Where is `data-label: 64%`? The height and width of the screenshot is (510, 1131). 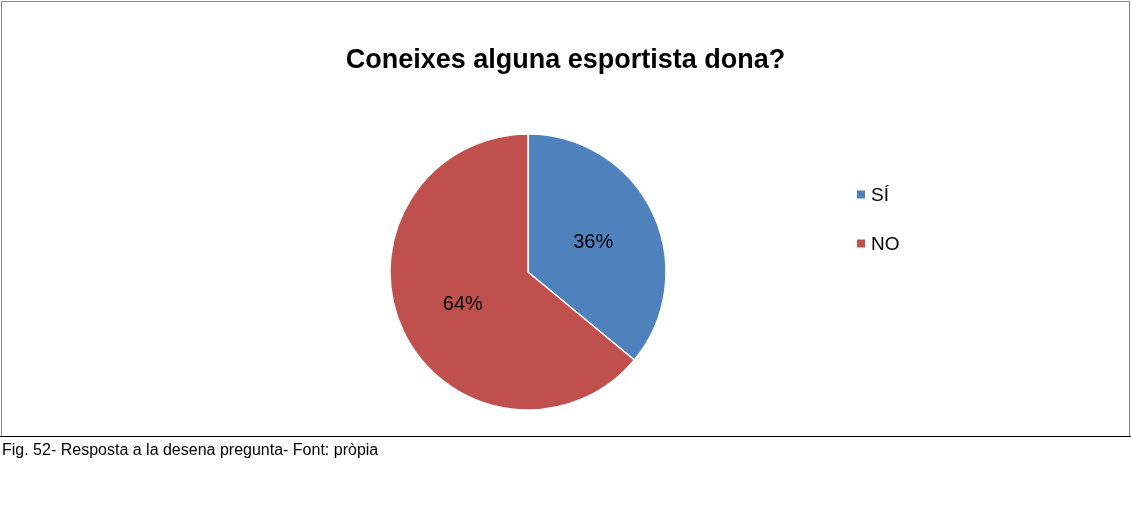
data-label: 64% is located at coordinates (463, 302).